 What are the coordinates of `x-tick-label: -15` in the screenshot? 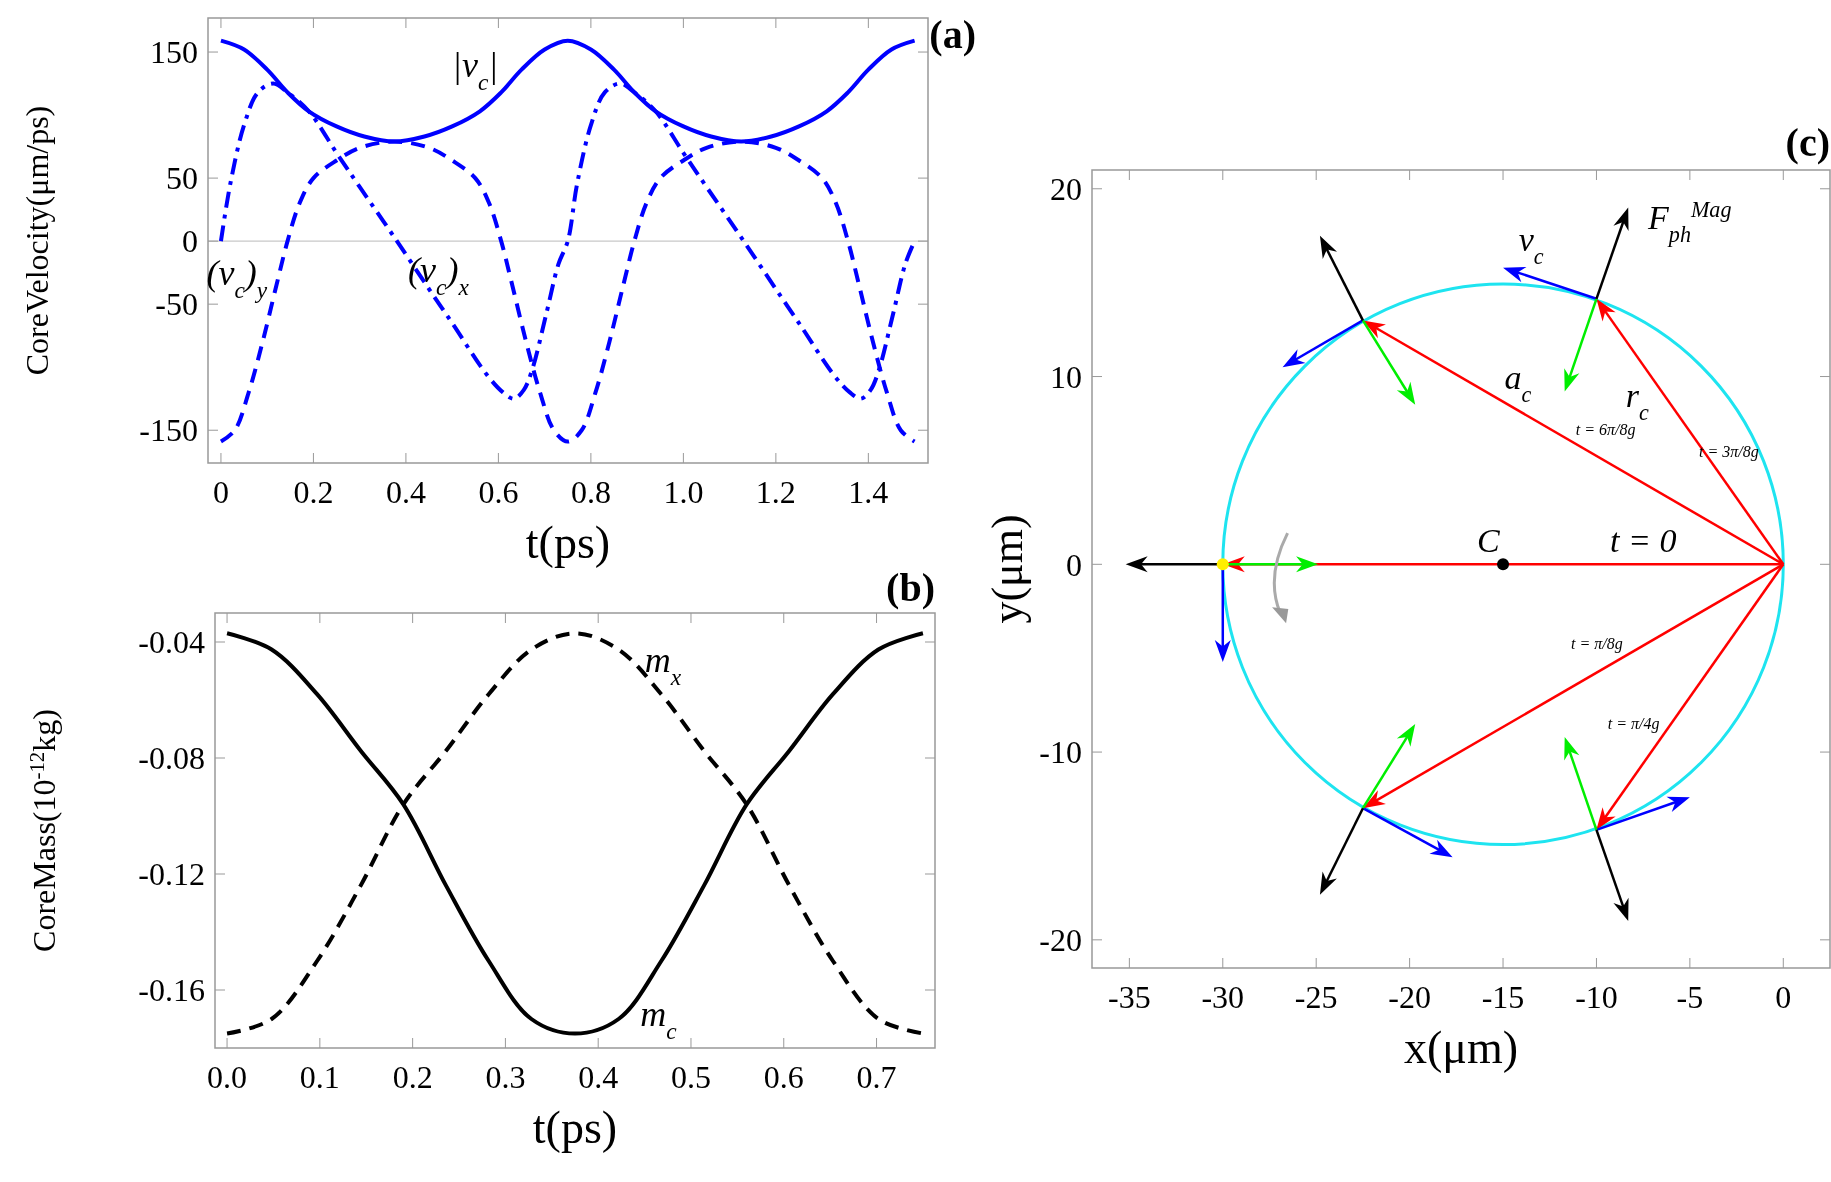 It's located at (1503, 997).